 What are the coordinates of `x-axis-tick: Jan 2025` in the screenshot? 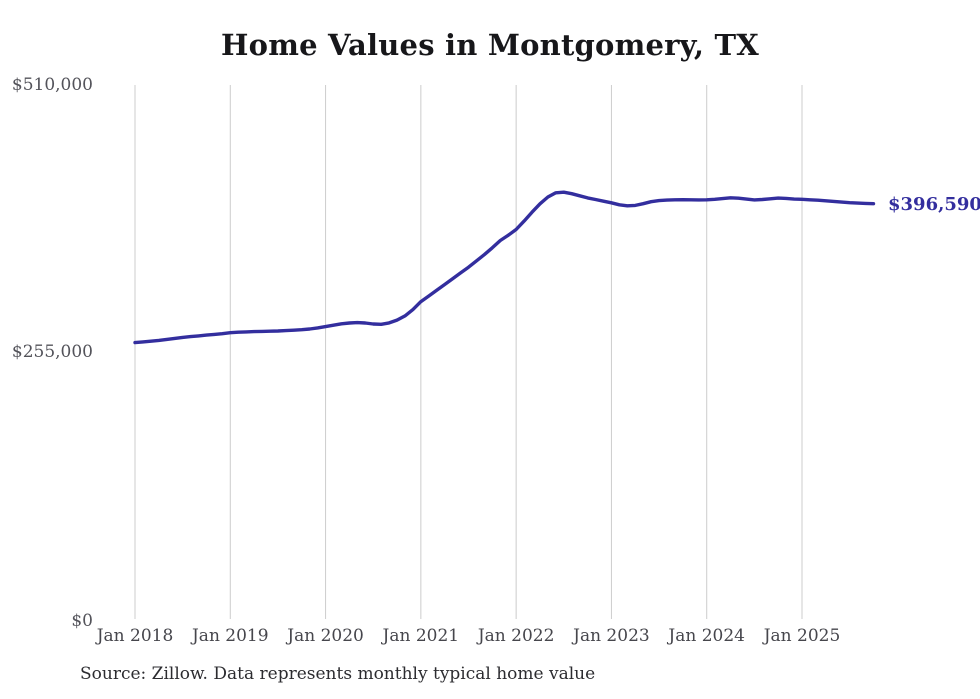 It's located at (802, 636).